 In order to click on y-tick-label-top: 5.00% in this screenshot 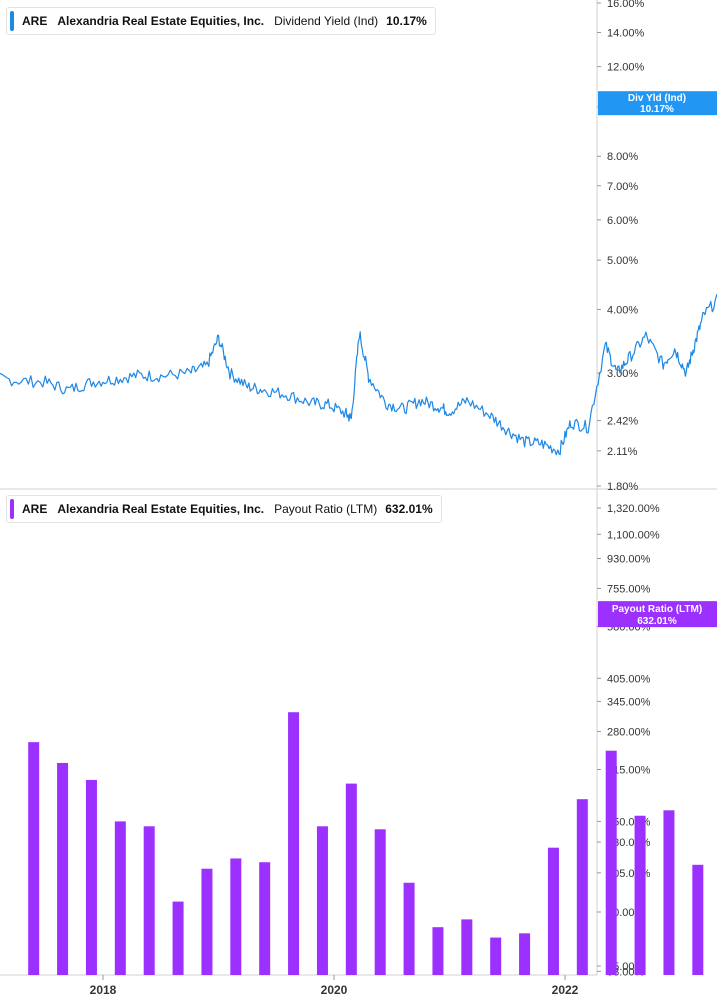, I will do `click(622, 261)`.